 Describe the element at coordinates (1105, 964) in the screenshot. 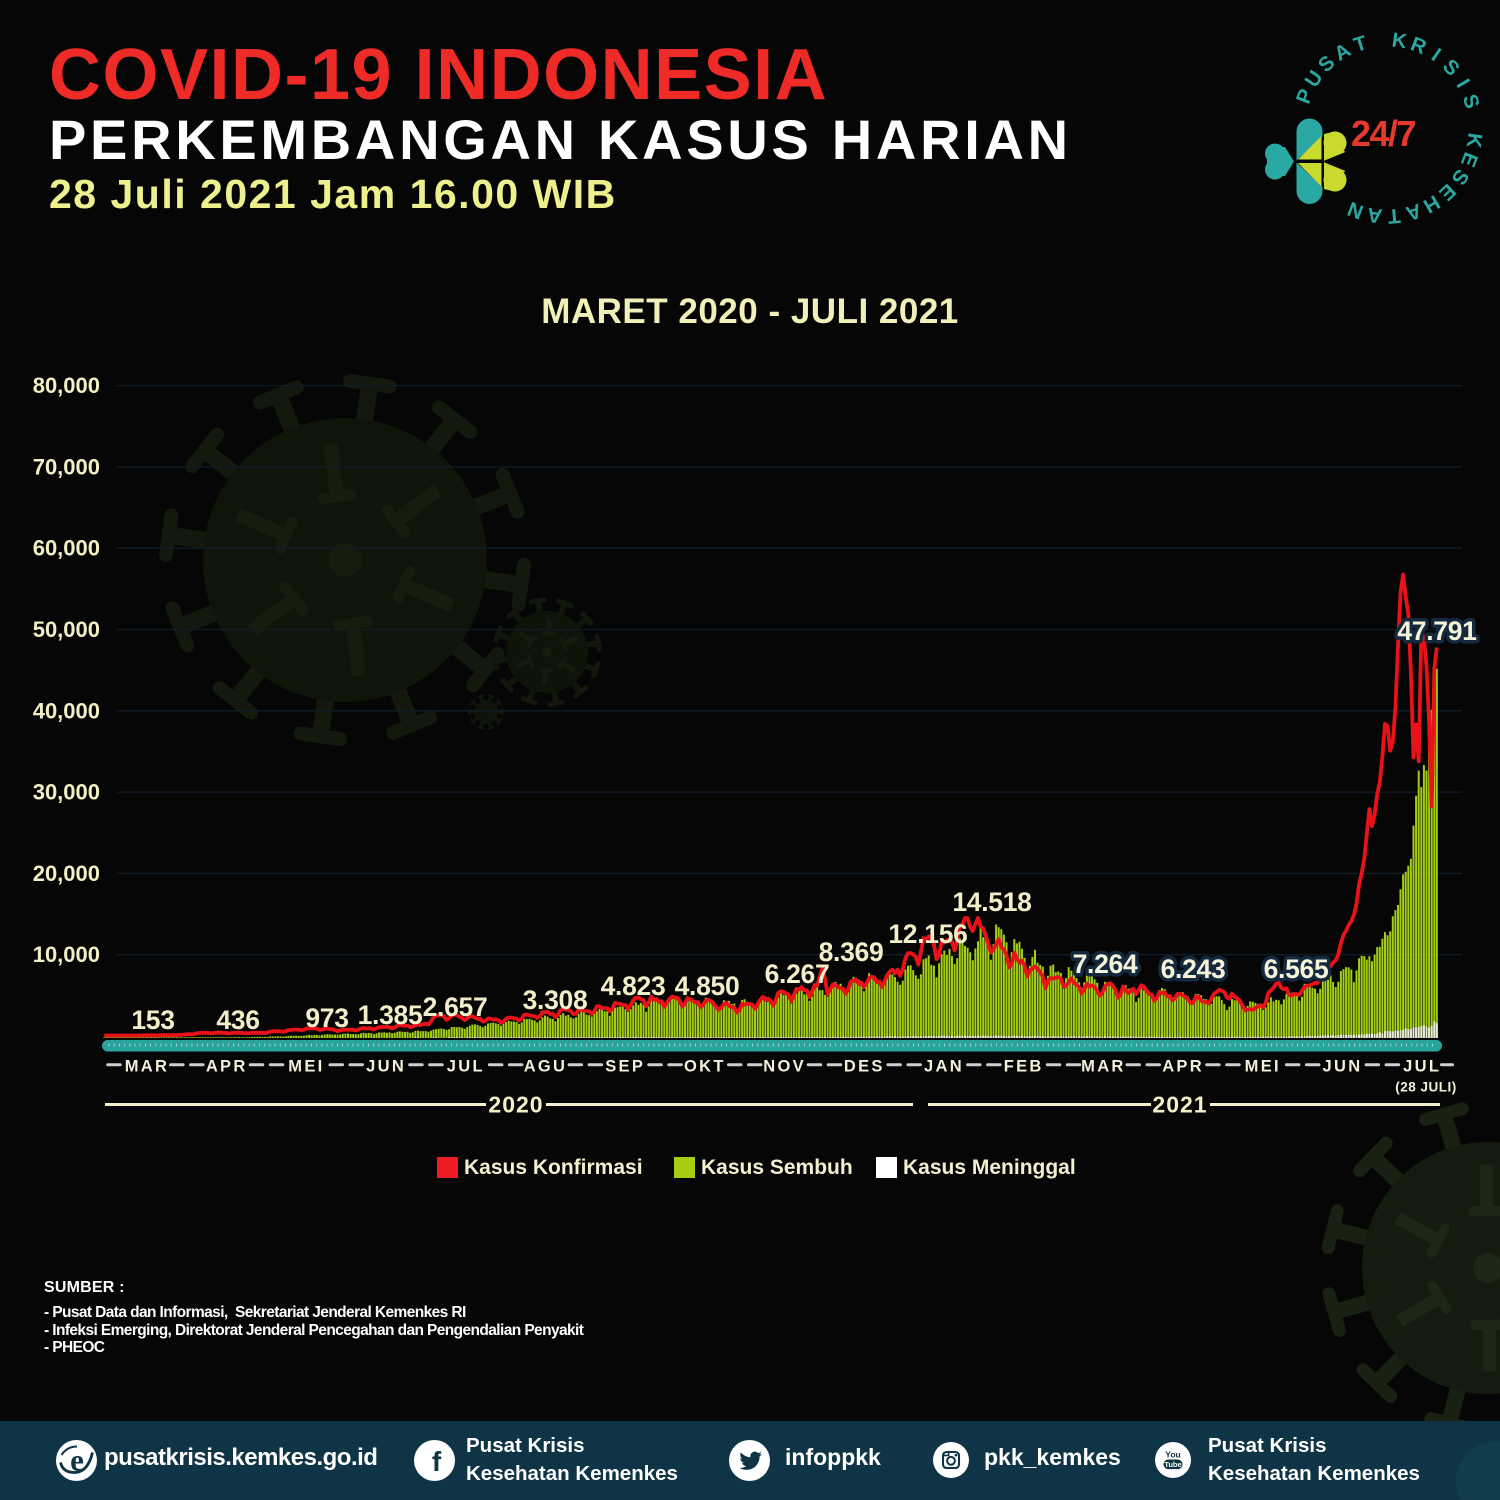

I see `svg-text: 7.264` at that location.